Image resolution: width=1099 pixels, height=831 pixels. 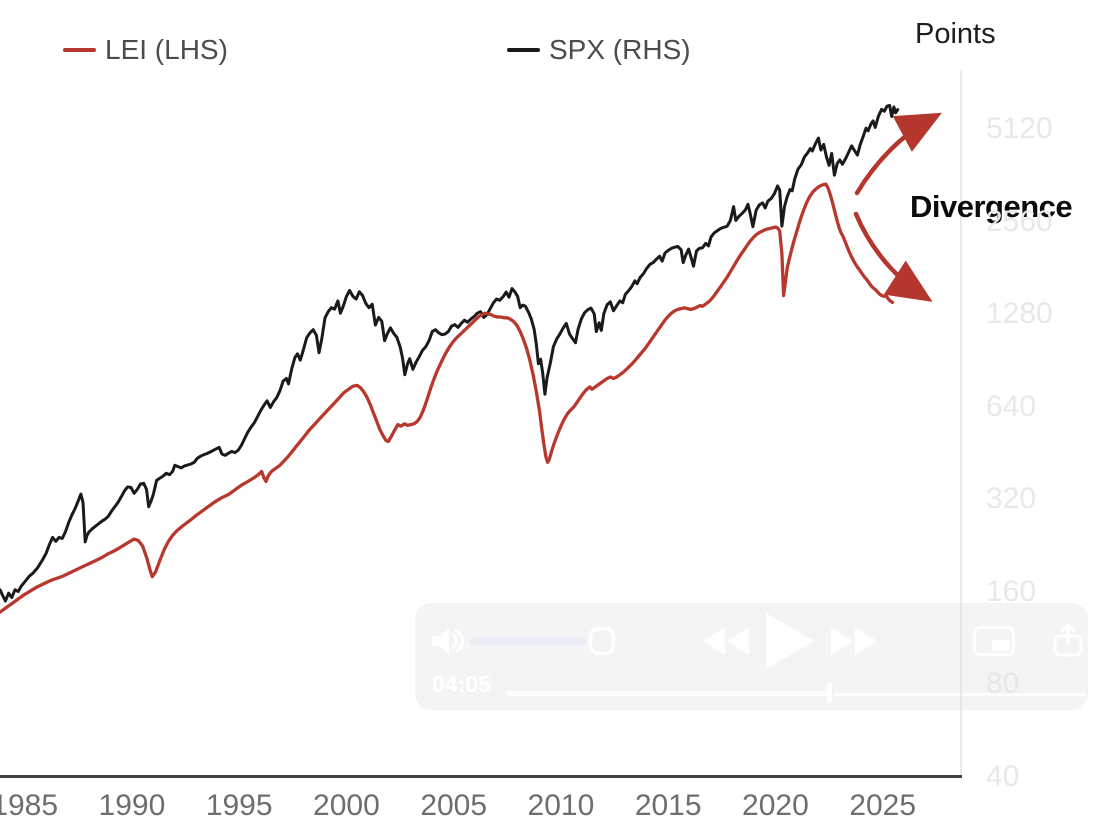 I want to click on fast-forward-icon, so click(x=854, y=641).